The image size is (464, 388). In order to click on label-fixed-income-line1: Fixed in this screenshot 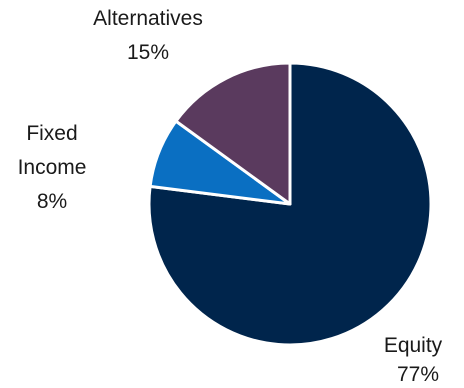, I will do `click(51, 133)`.